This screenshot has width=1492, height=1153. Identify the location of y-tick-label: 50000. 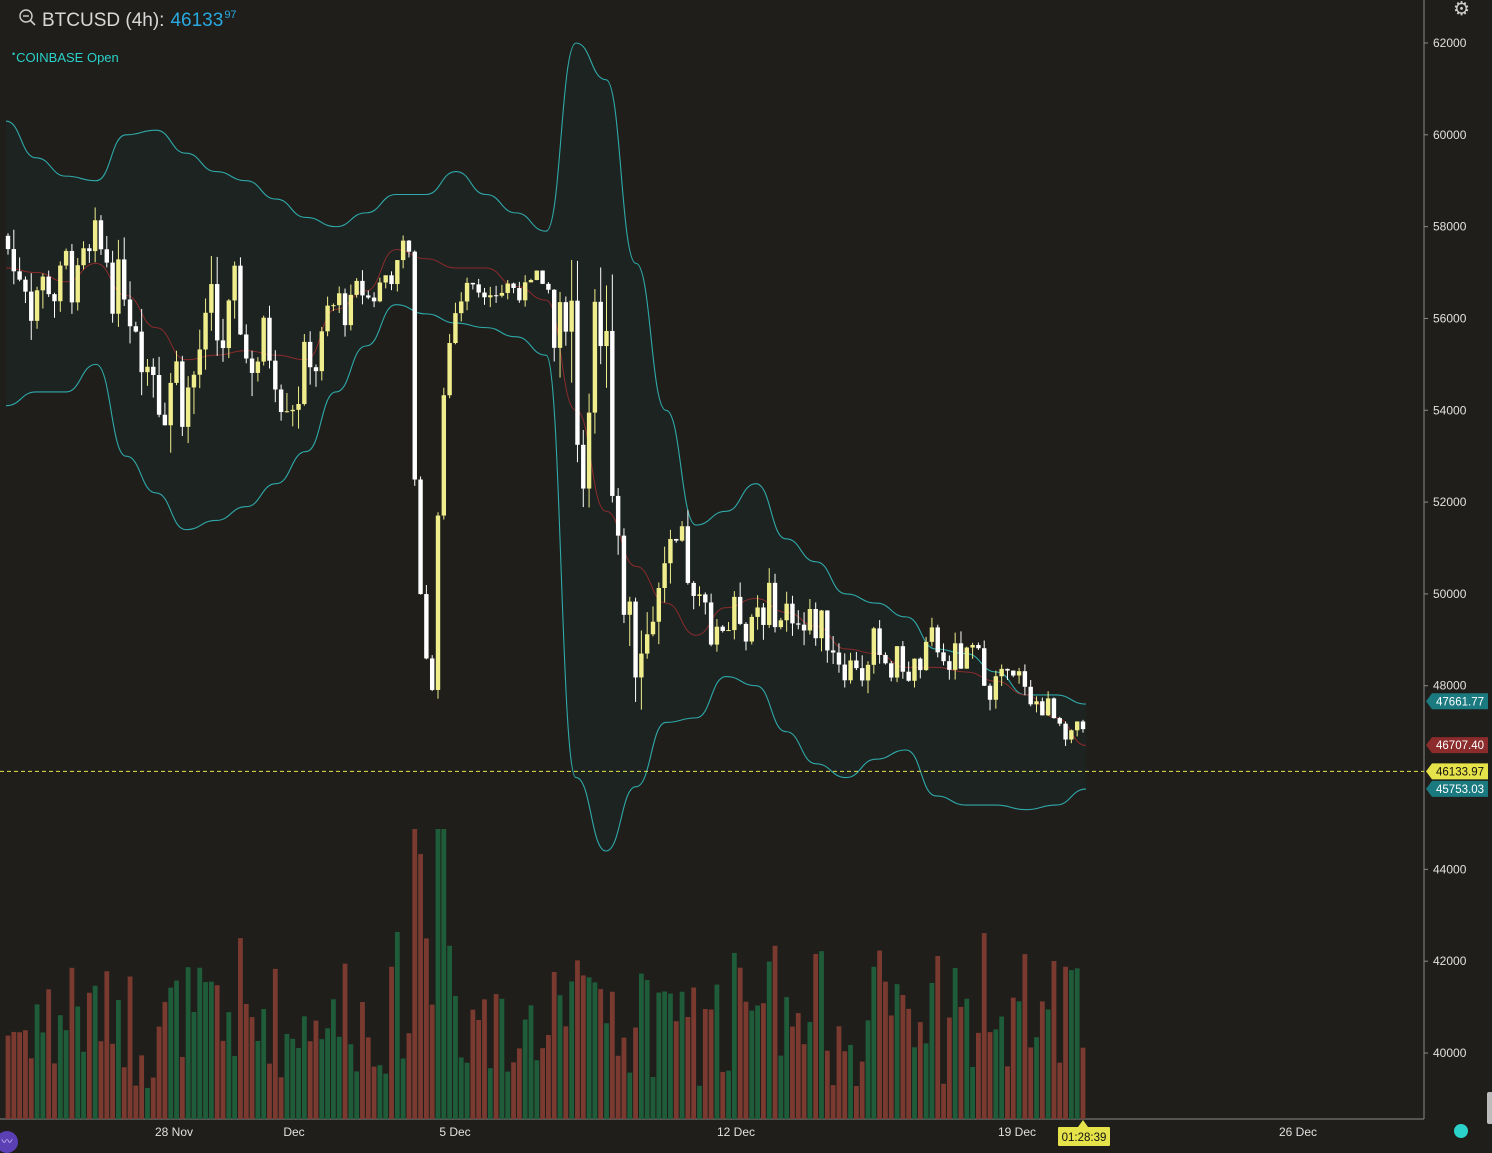
(1450, 594).